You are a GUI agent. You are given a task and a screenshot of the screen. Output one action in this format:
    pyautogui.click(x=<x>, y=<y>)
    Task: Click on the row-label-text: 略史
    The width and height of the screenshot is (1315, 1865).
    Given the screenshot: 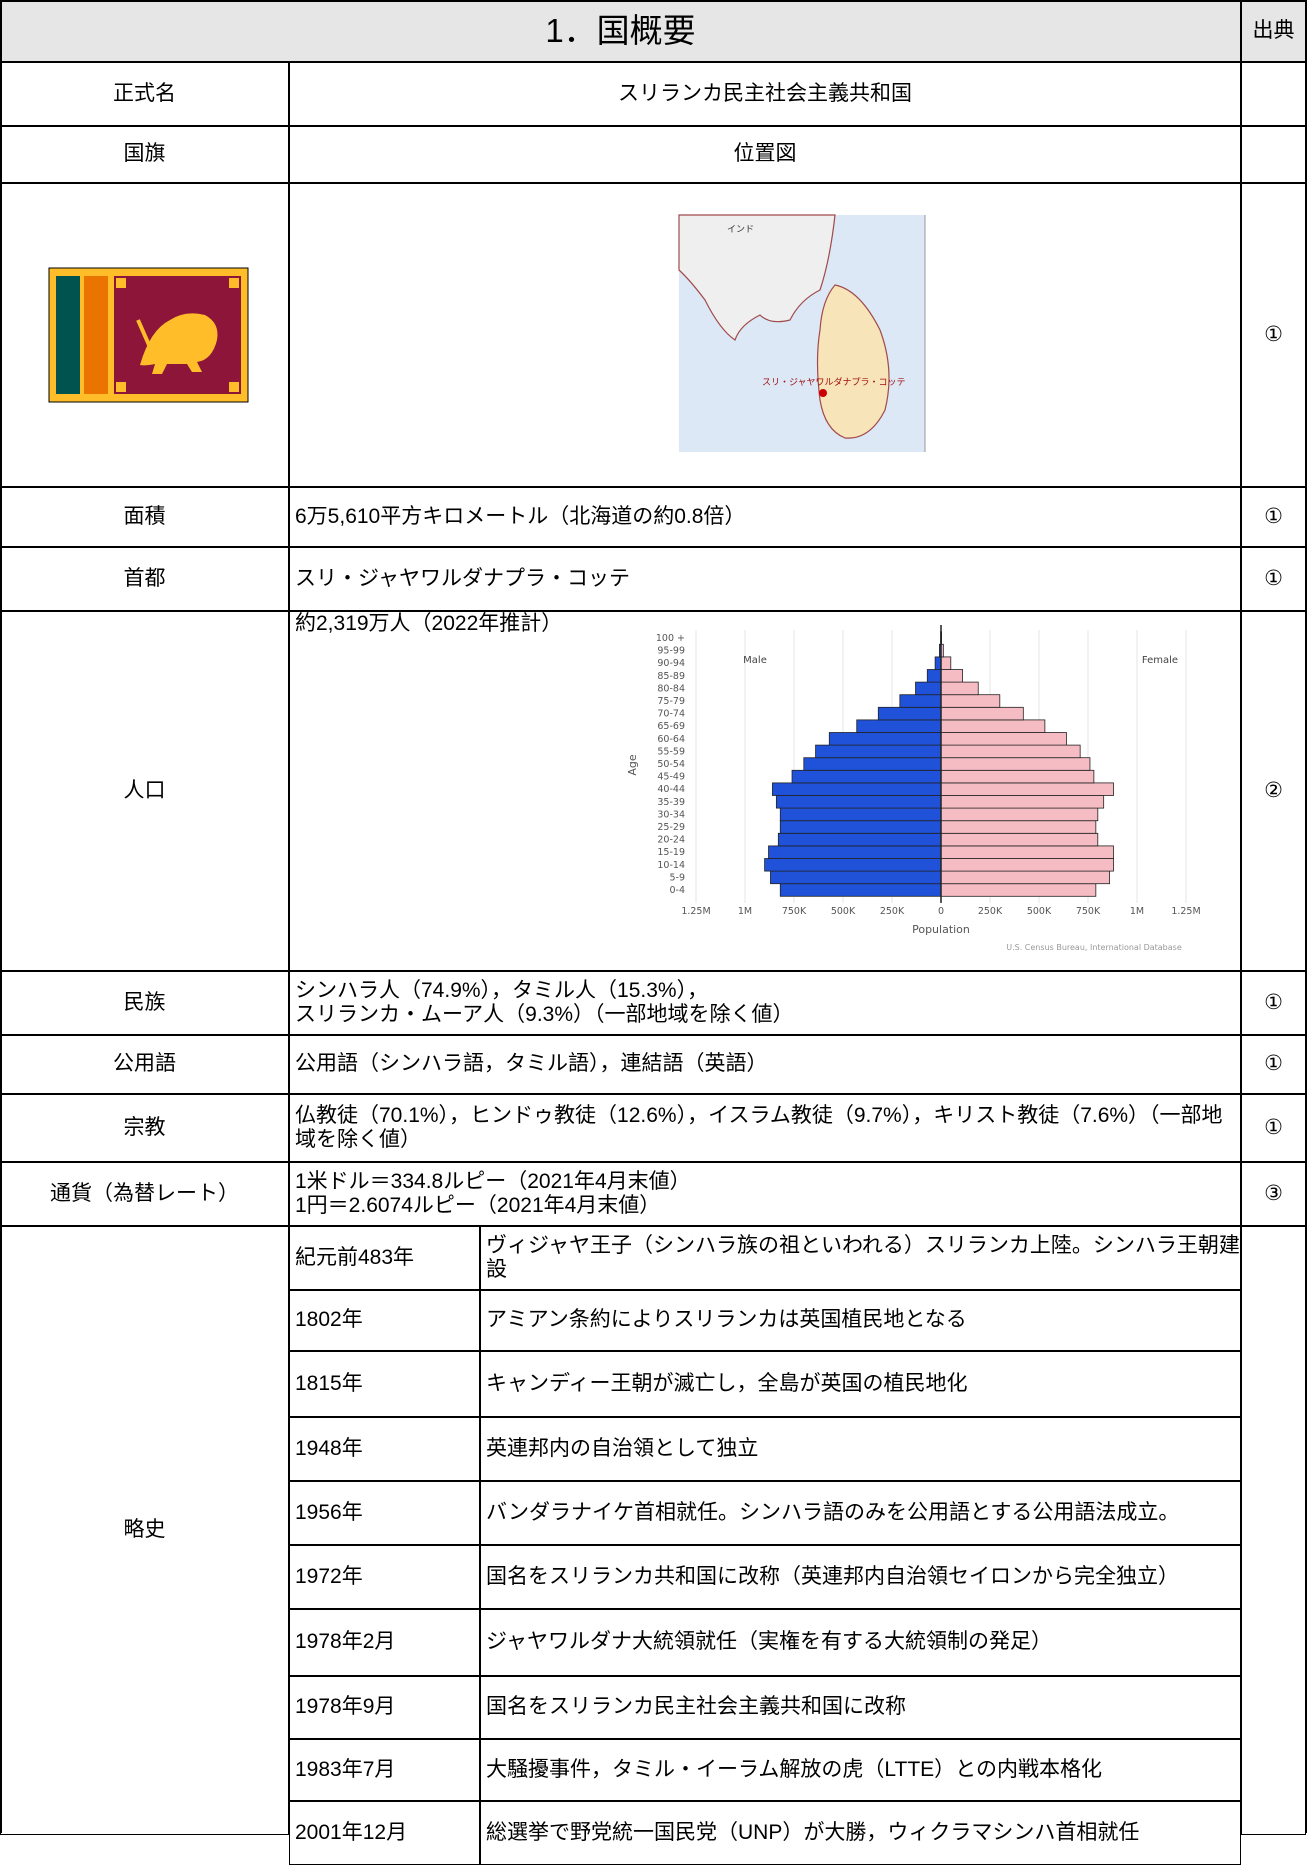 What is the action you would take?
    pyautogui.click(x=145, y=1530)
    